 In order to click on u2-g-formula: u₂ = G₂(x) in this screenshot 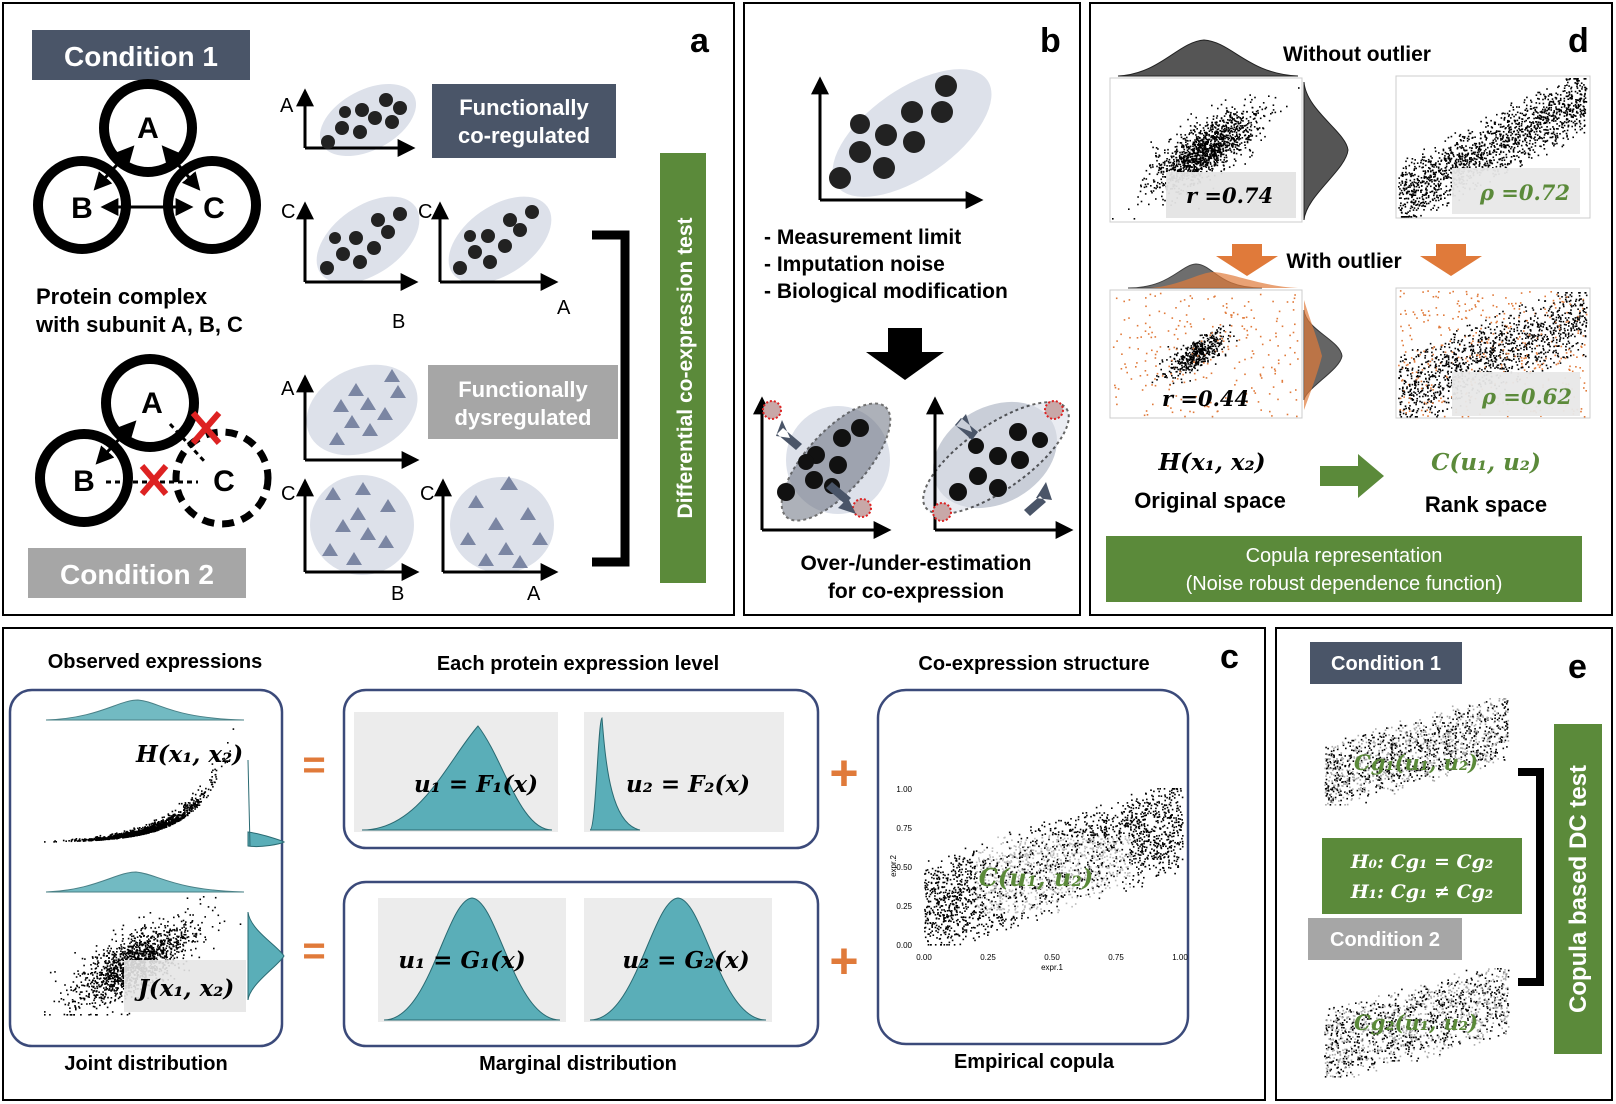, I will do `click(685, 960)`.